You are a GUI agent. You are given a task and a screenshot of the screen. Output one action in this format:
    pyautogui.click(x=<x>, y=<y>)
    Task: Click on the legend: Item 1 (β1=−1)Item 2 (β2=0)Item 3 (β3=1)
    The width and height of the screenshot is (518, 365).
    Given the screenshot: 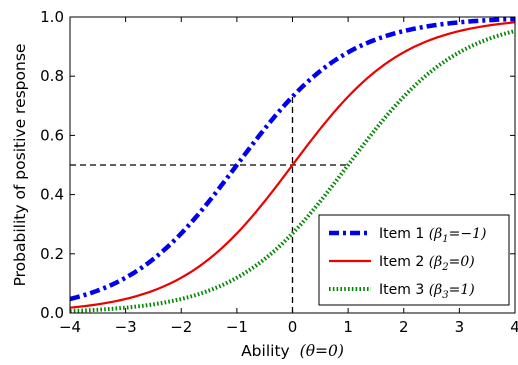 What is the action you would take?
    pyautogui.click(x=414, y=260)
    